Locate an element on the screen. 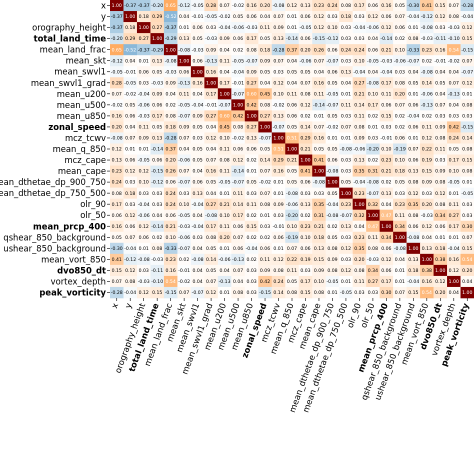 The width and height of the screenshot is (474, 474). cell-value-label: 0.30 is located at coordinates (467, 227).